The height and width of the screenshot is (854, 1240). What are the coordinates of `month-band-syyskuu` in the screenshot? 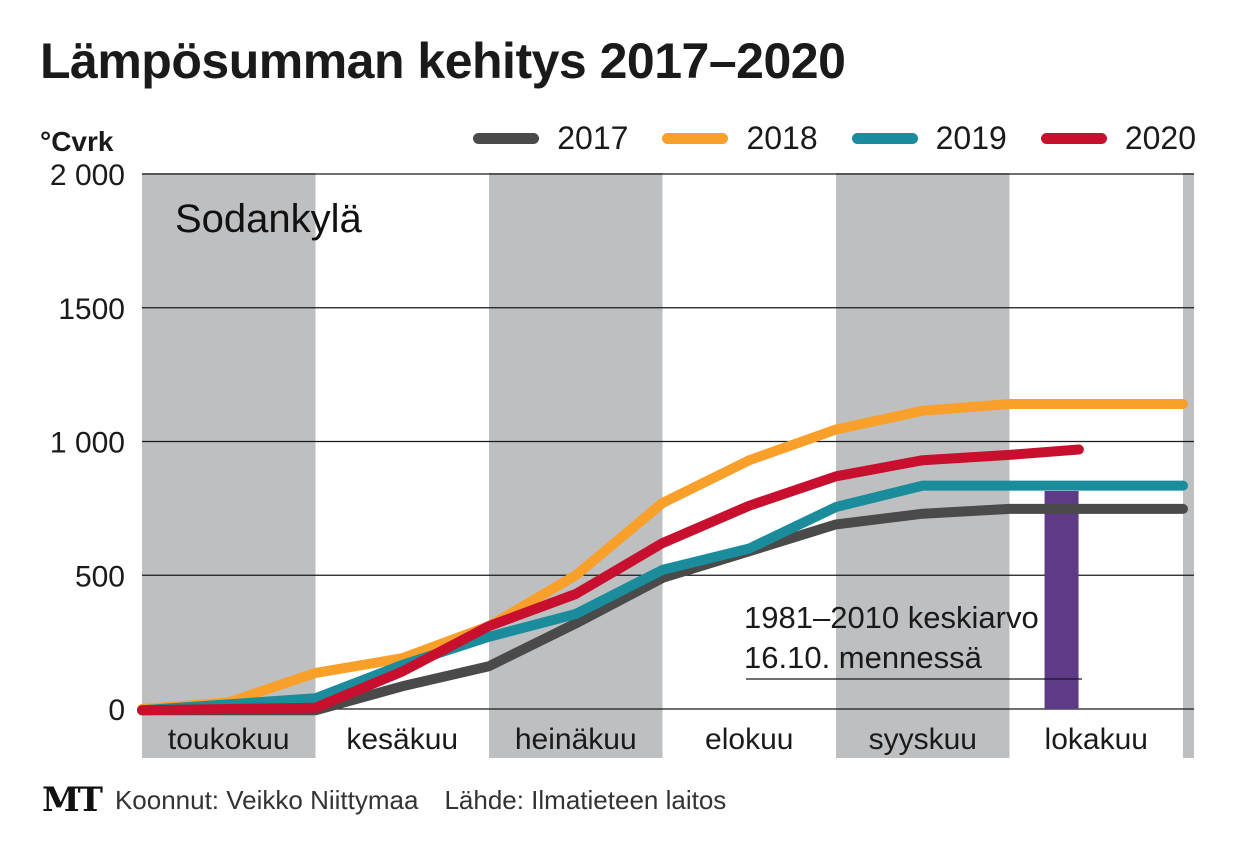 It's located at (923, 465).